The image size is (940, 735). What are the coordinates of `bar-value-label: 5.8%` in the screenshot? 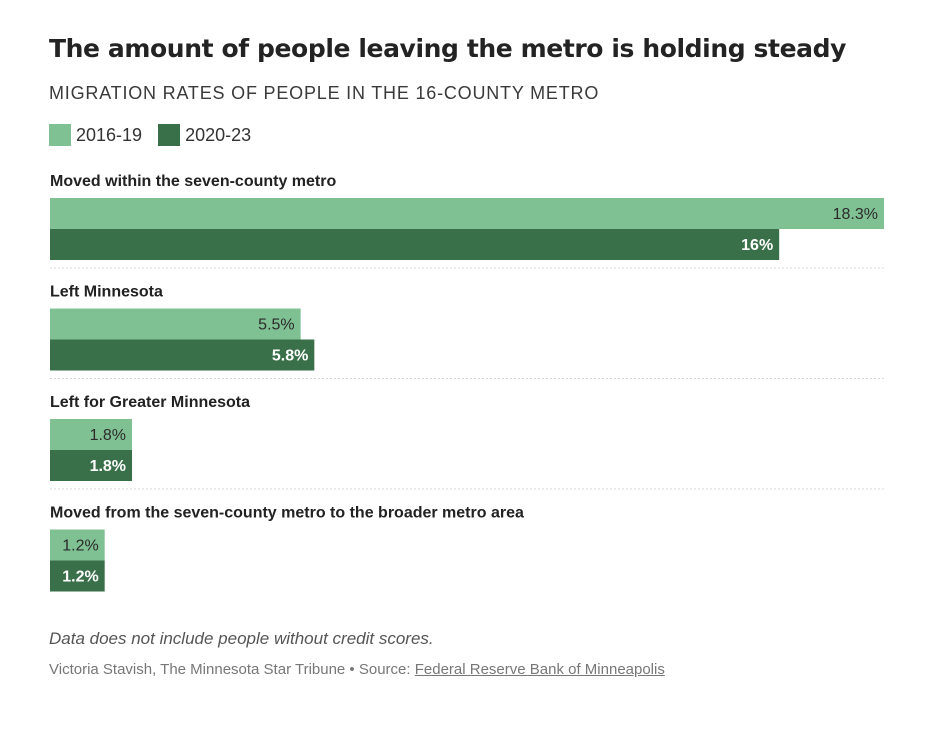 It's located at (290, 356).